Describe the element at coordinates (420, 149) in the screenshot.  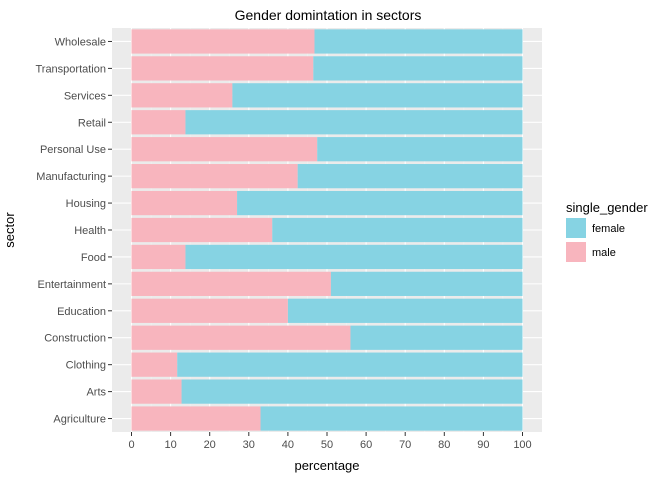
I see `bar-female-personal-use` at that location.